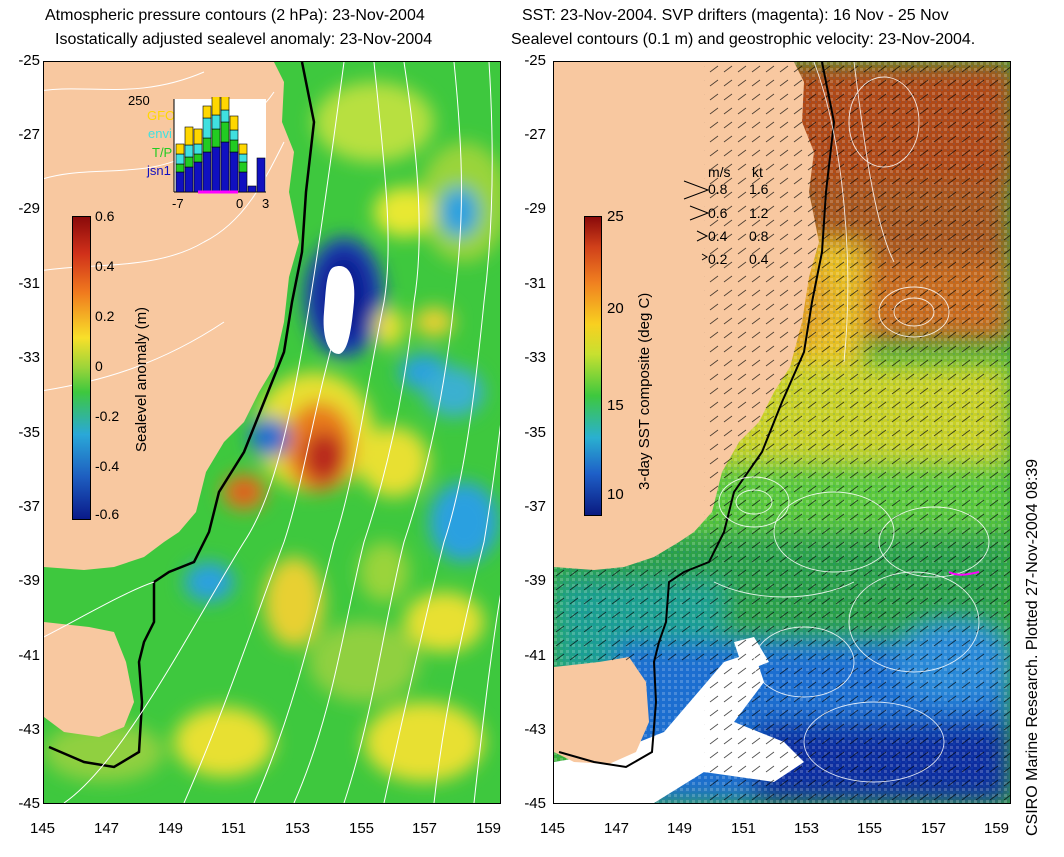 This screenshot has height=857, width=1064. Describe the element at coordinates (107, 466) in the screenshot. I see `sealevel-colorbar-tick: -0.4` at that location.